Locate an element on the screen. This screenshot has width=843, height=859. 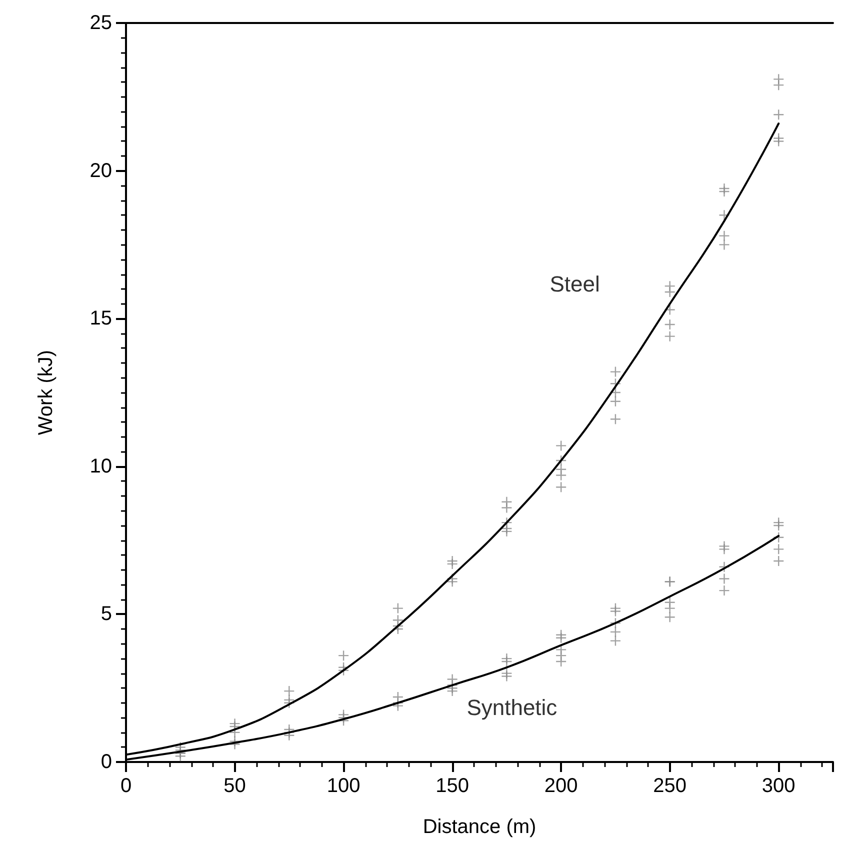
y-tick-label: 0 is located at coordinates (106, 762).